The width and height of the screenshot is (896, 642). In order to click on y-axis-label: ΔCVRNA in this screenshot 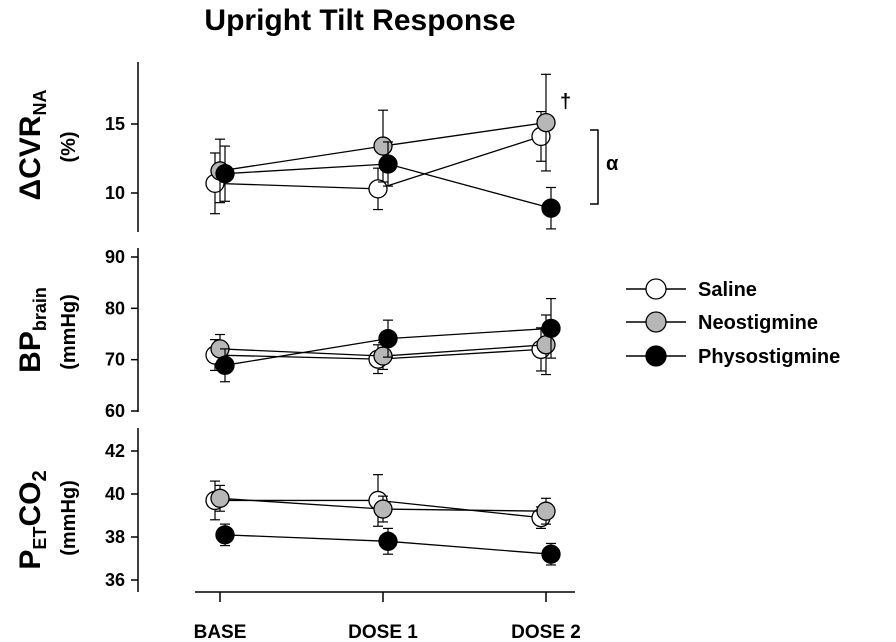, I will do `click(32, 145)`.